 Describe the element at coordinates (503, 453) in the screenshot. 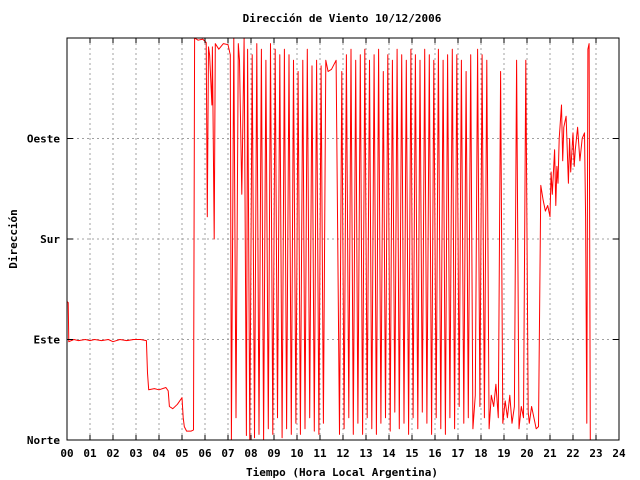

I see `x-tick-label: 19` at that location.